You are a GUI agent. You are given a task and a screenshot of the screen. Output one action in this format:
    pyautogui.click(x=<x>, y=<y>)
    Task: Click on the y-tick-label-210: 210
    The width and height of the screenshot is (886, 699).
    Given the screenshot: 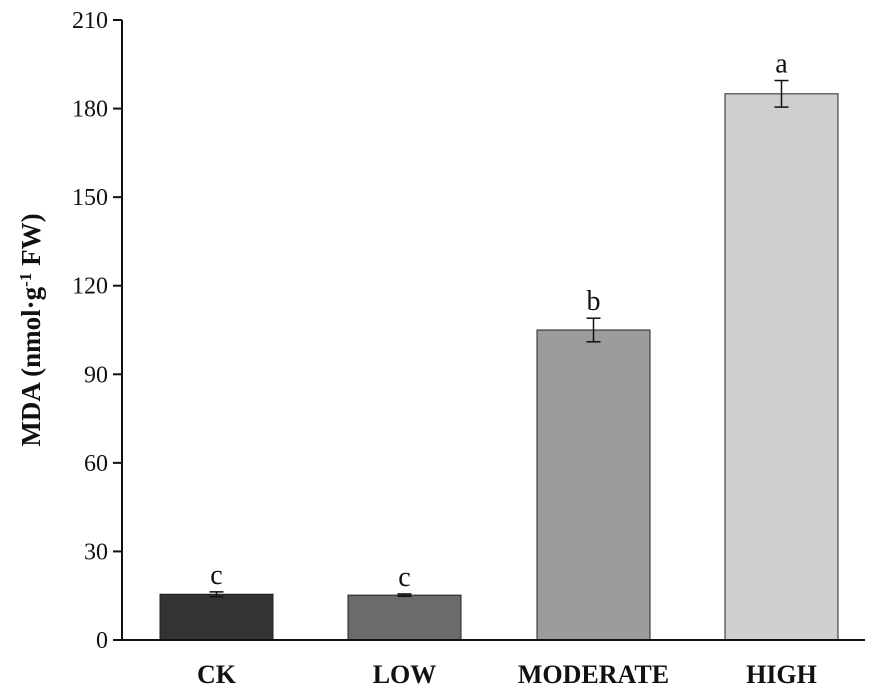 What is the action you would take?
    pyautogui.click(x=90, y=21)
    